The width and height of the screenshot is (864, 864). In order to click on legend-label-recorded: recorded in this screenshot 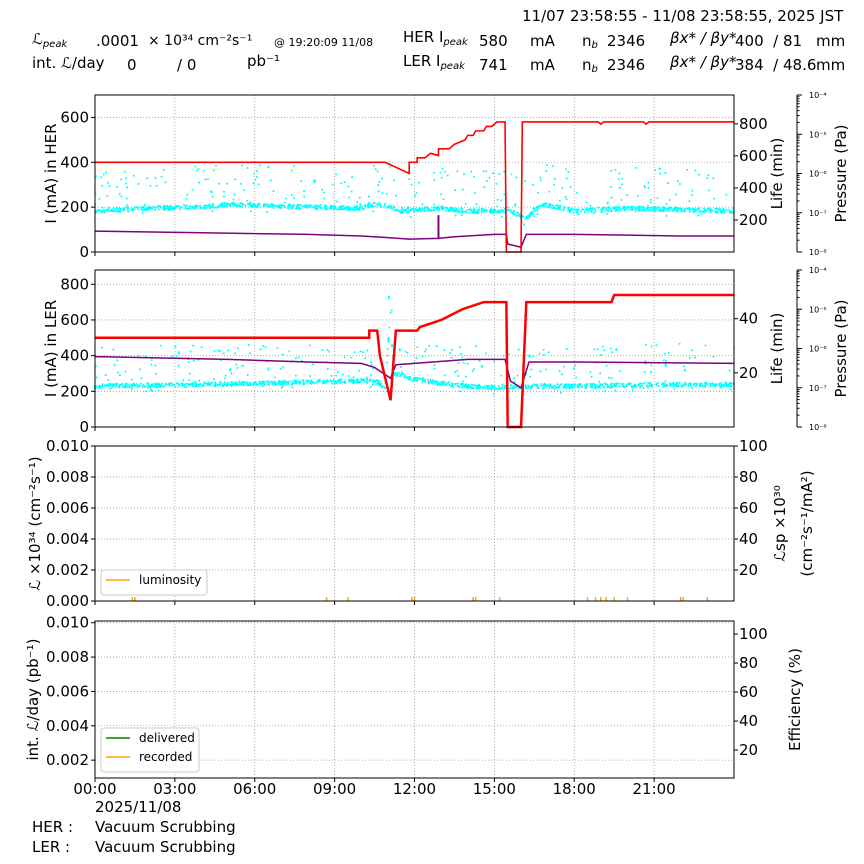, I will do `click(165, 757)`.